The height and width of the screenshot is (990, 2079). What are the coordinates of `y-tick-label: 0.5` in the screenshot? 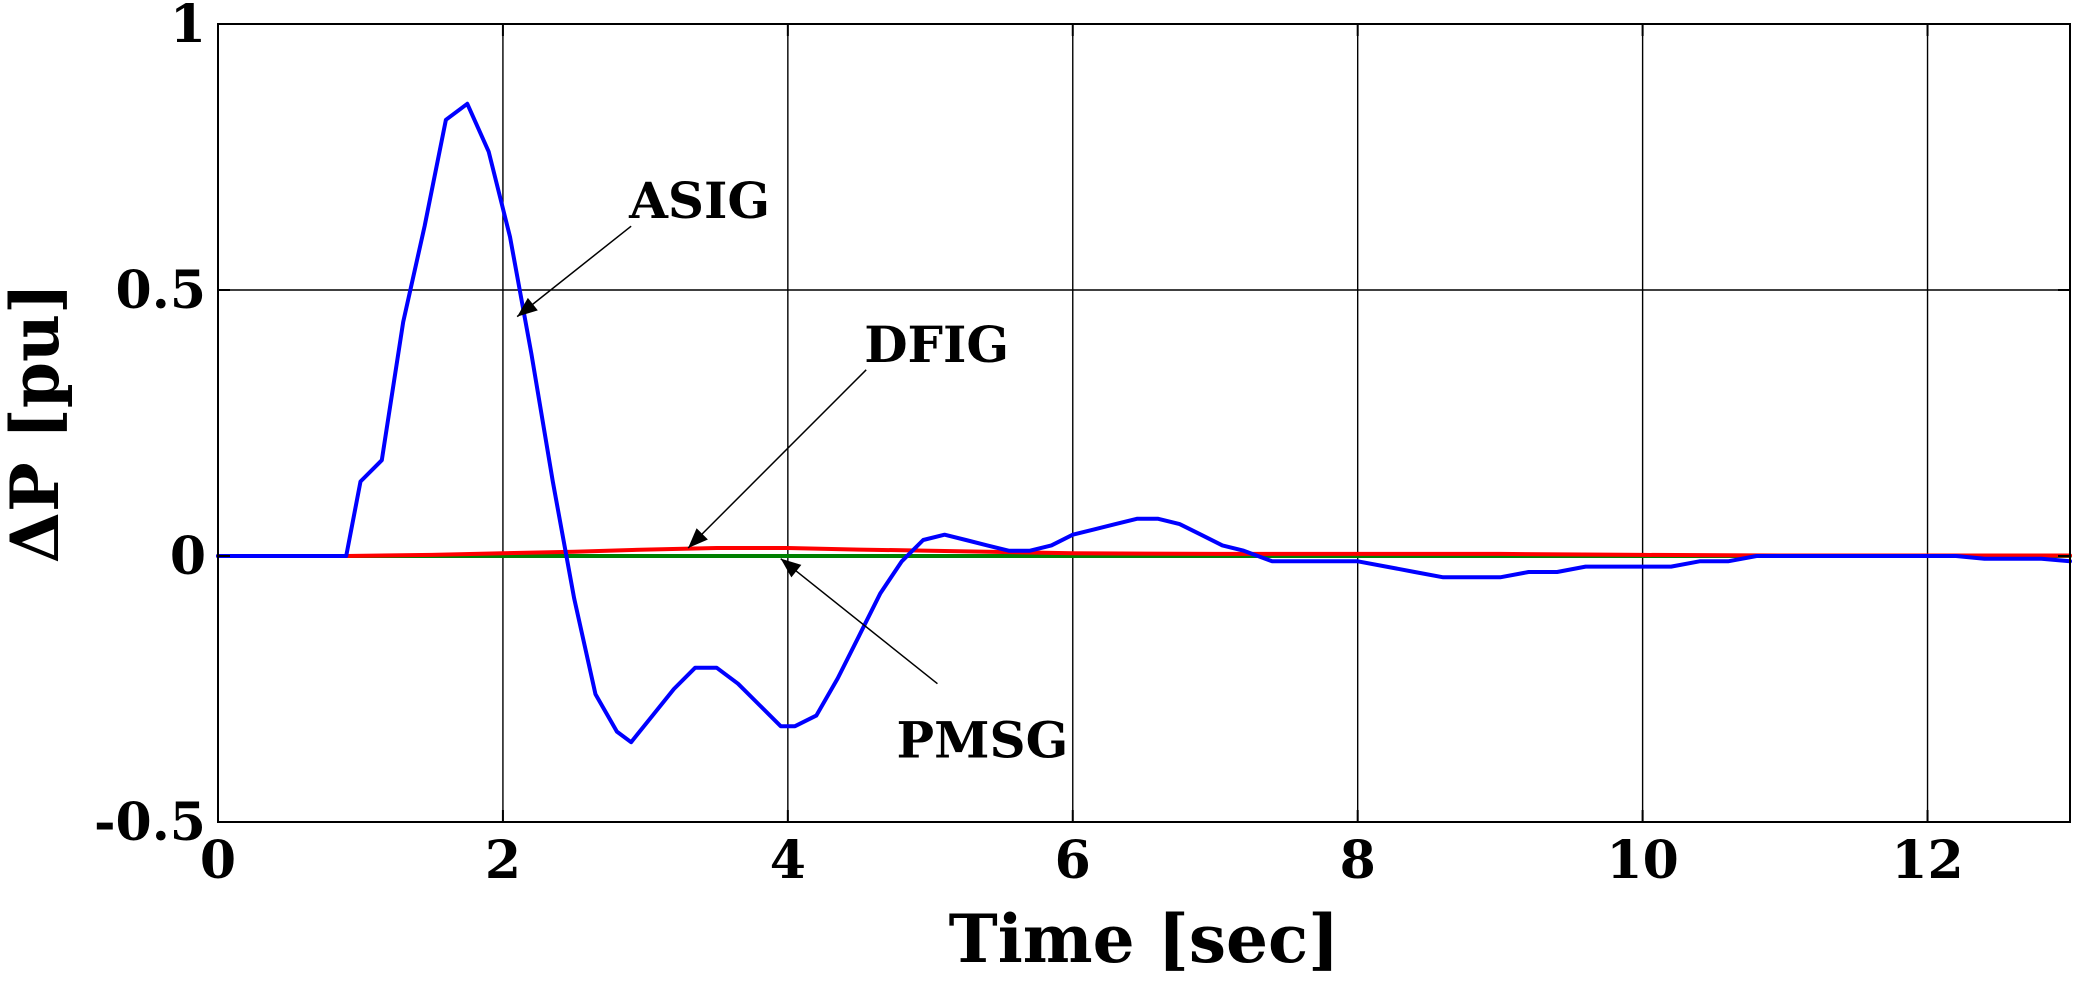 It's located at (161, 290).